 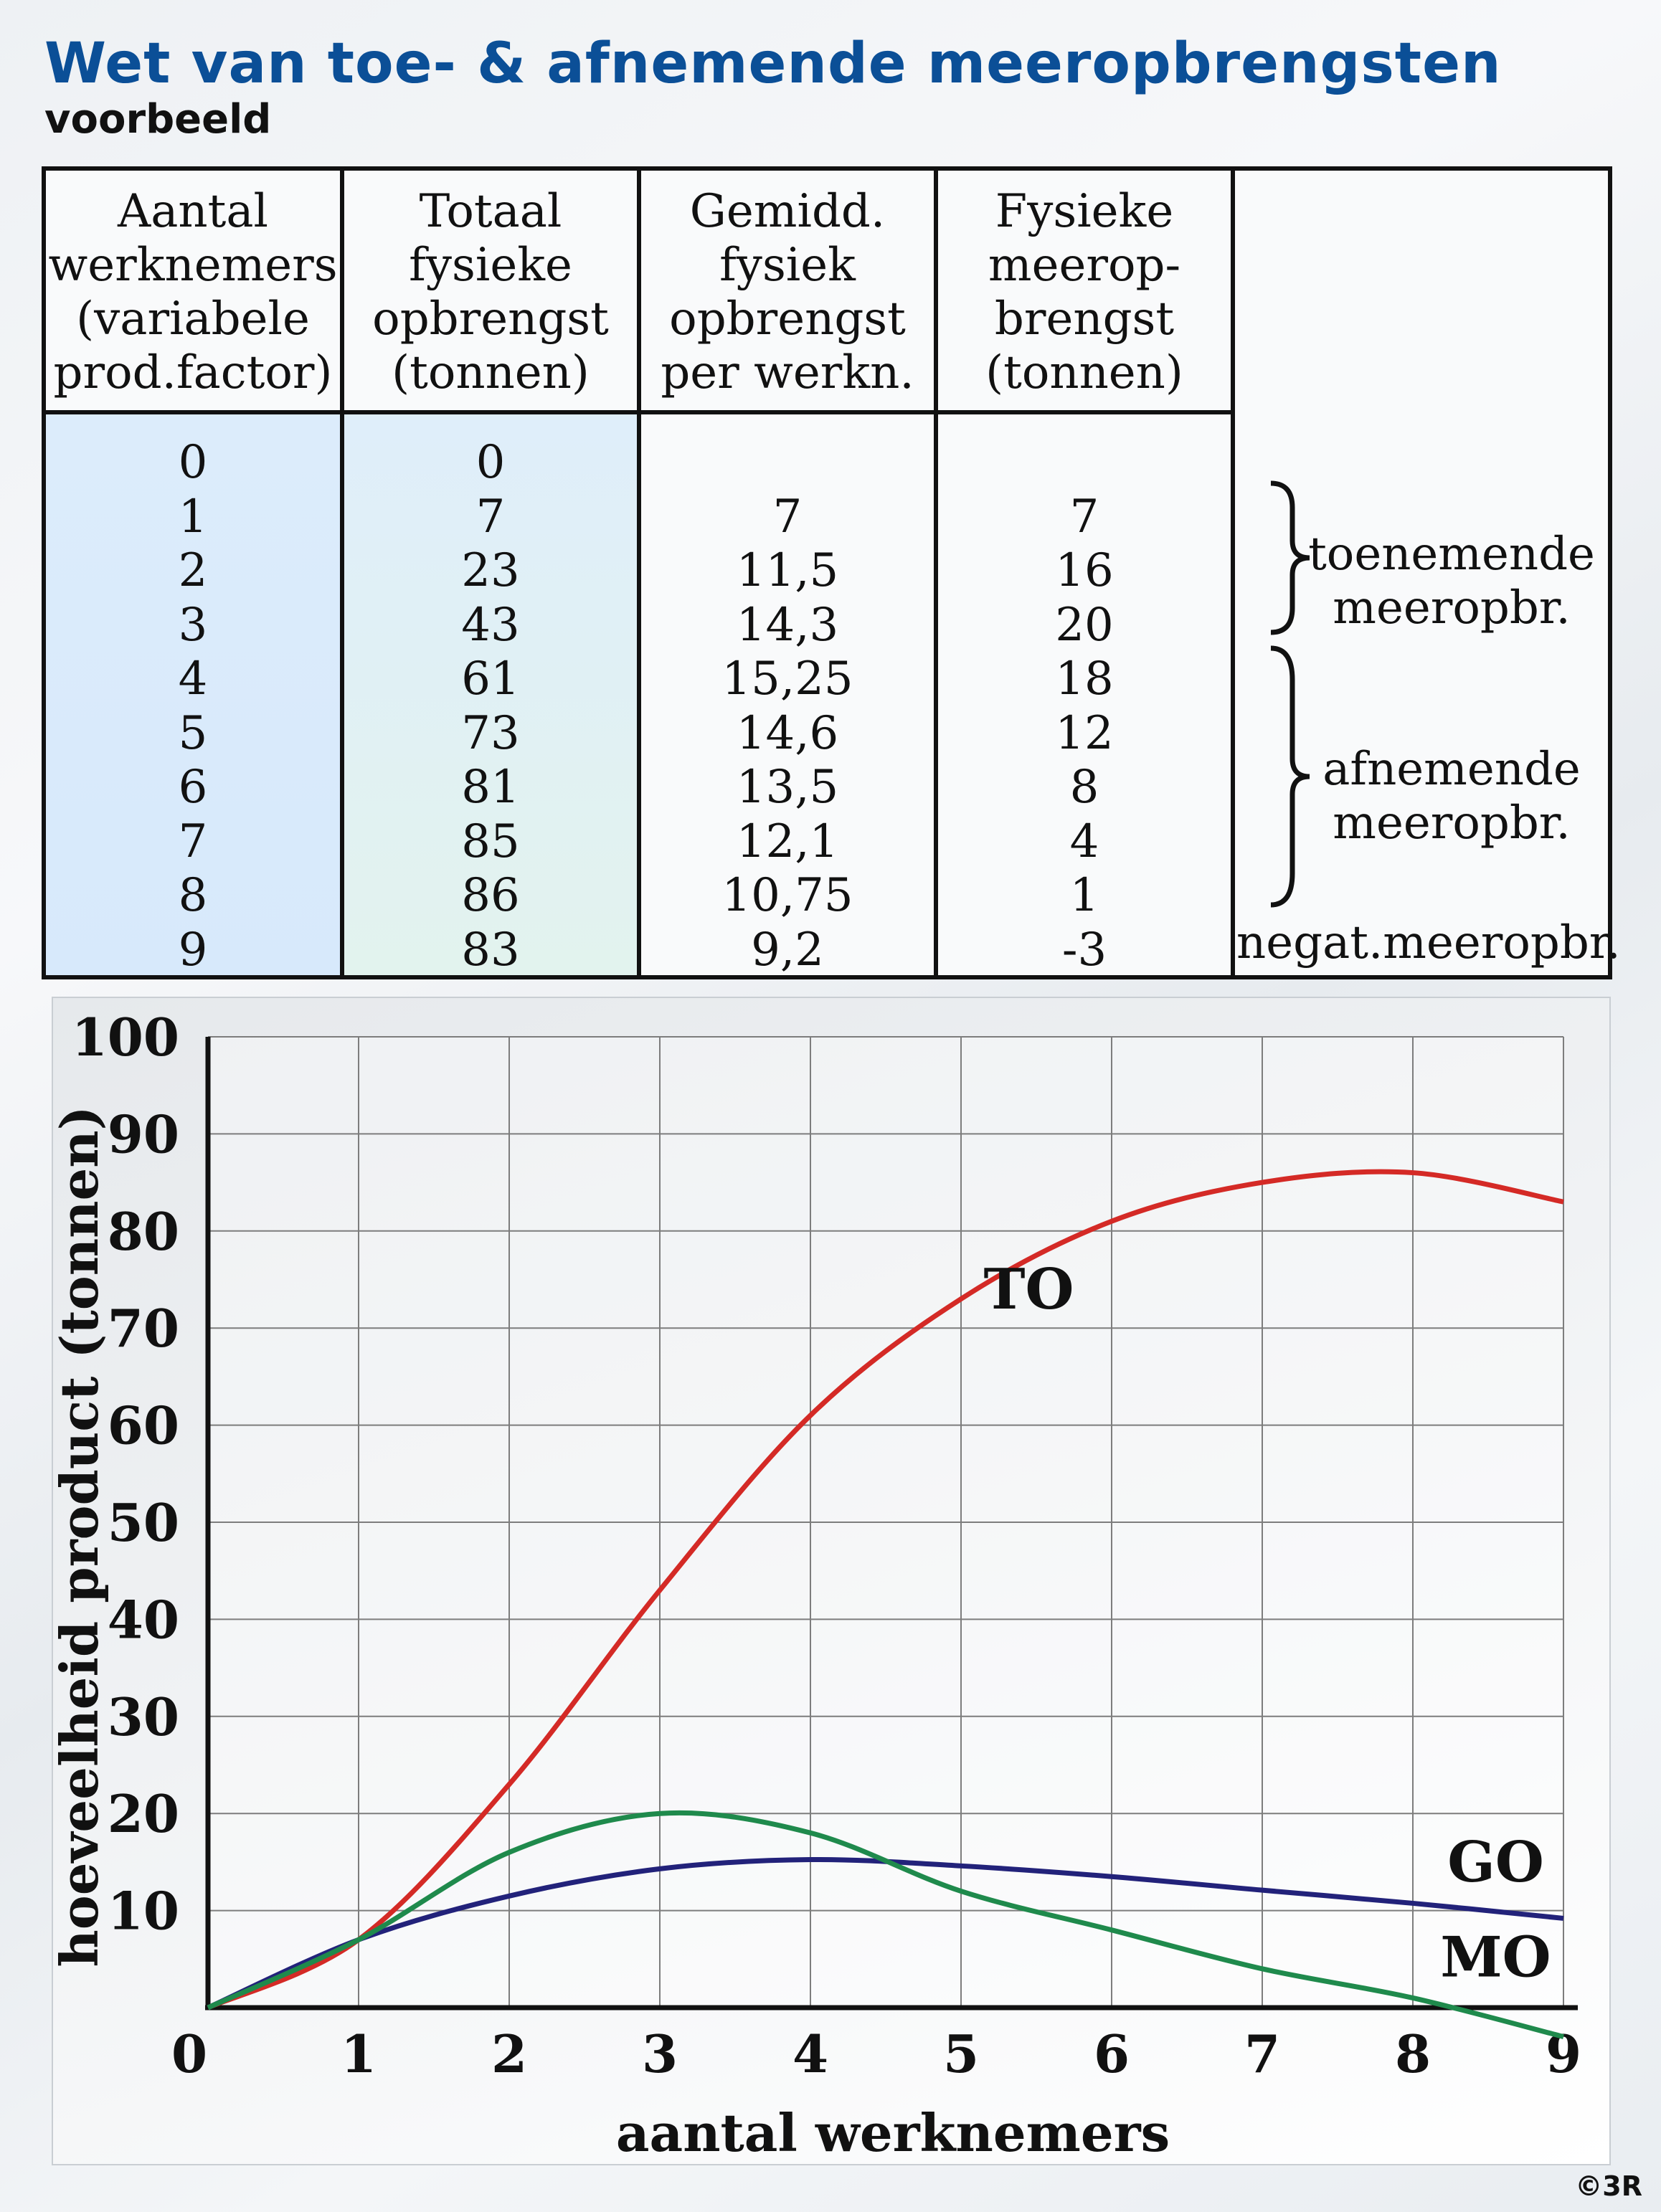 What do you see at coordinates (1451, 797) in the screenshot?
I see `annotation-decreasing: afnemende meeropbr.` at bounding box center [1451, 797].